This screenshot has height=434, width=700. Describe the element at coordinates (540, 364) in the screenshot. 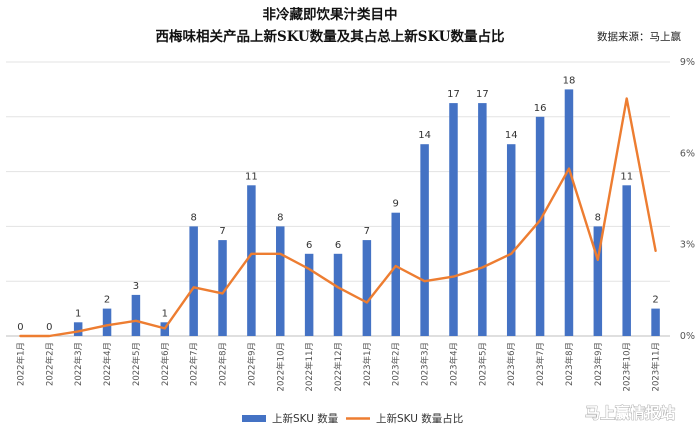

I see `x-tick-label: 2023年7月` at that location.